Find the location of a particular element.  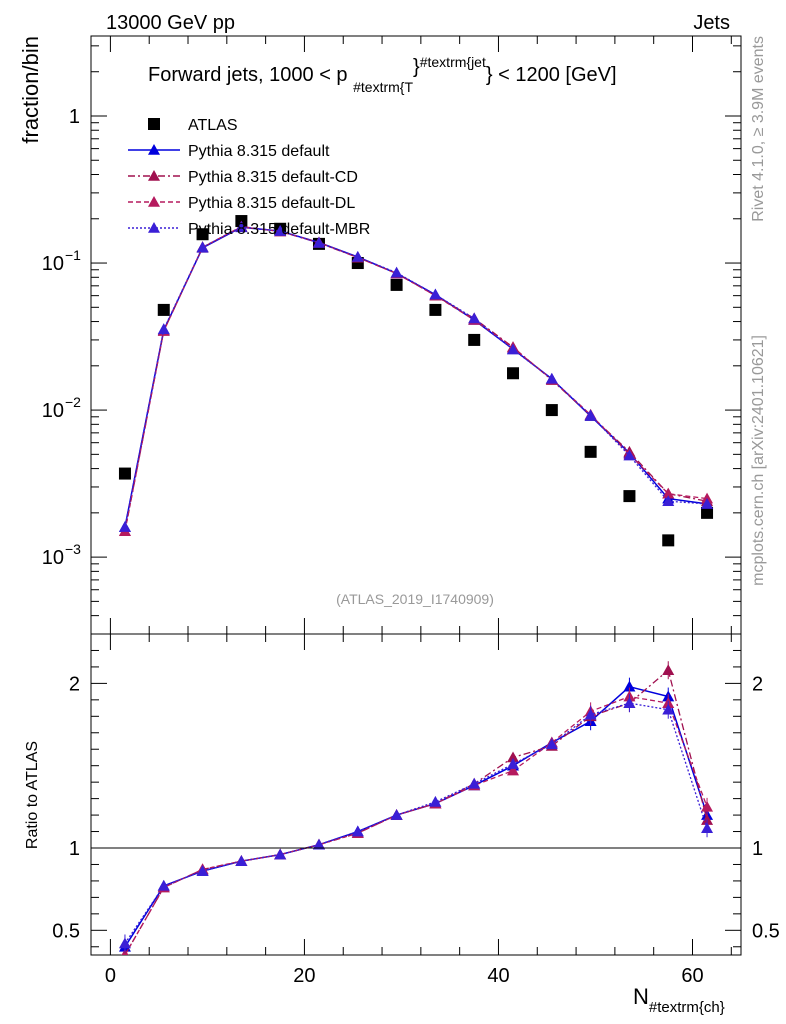

process-label: Jets is located at coordinates (711, 23).